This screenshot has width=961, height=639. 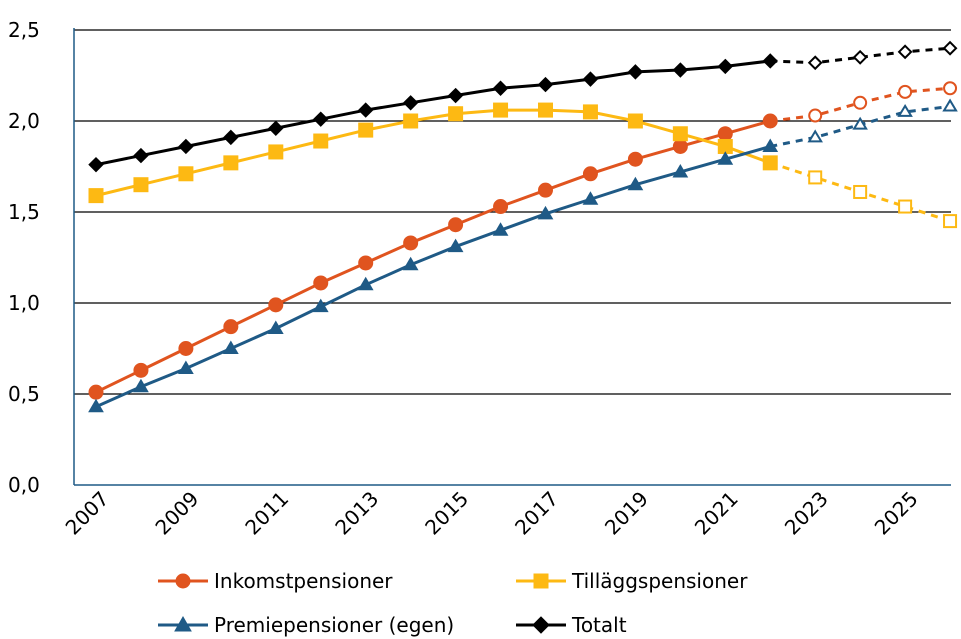 I want to click on x-tick-label: 2017, so click(x=536, y=513).